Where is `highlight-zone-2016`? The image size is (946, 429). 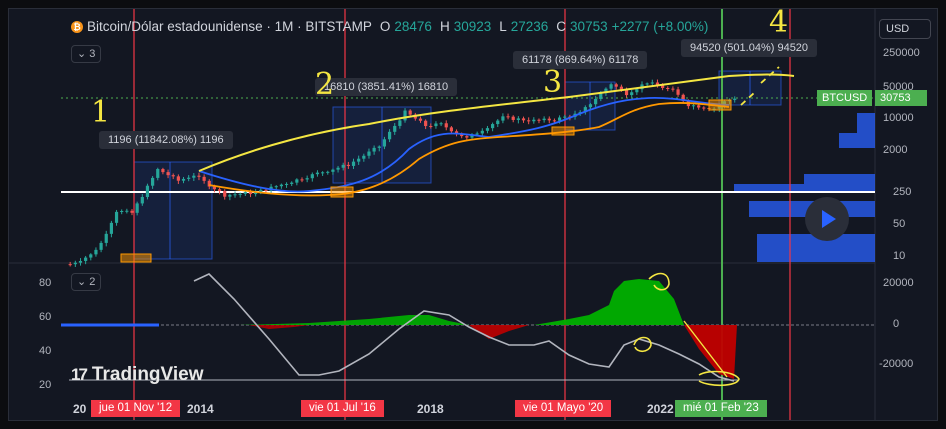
highlight-zone-2016 is located at coordinates (342, 192).